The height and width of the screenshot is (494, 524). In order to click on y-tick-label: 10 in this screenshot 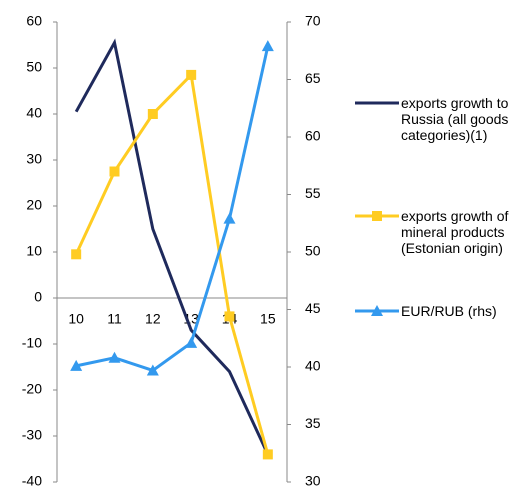, I will do `click(34, 251)`.